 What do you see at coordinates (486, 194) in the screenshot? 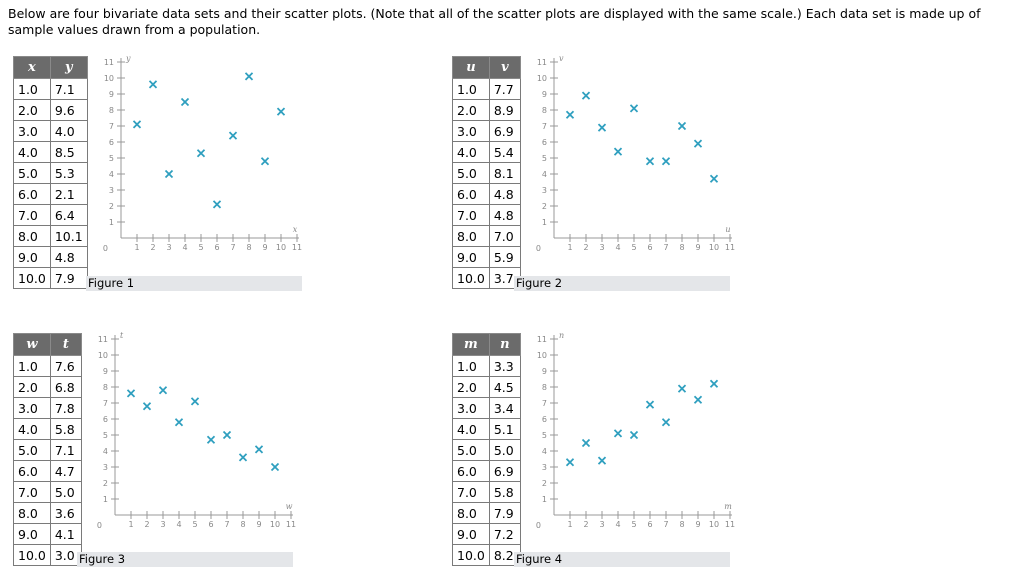
I see `table-row: 6.0 4.8` at bounding box center [486, 194].